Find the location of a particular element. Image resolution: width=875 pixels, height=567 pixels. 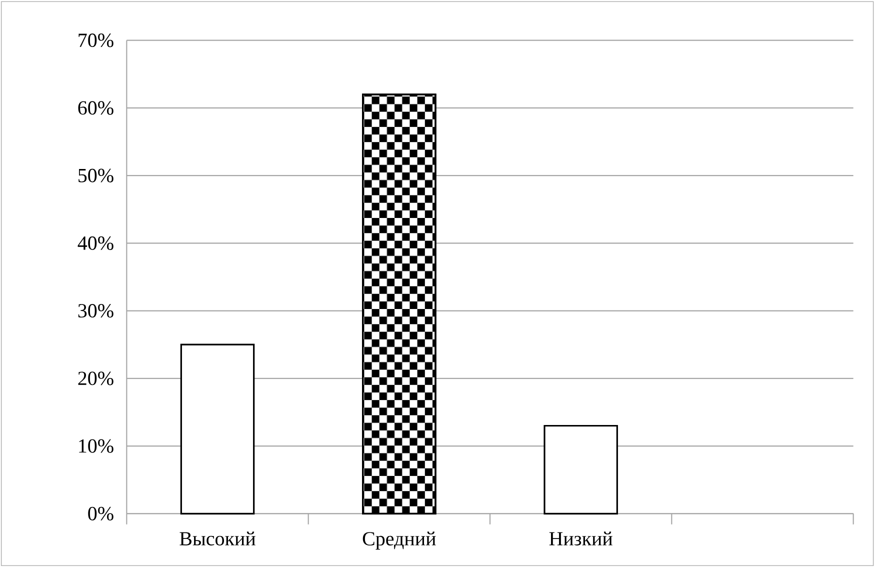

y-tick-label: 50% is located at coordinates (96, 175).